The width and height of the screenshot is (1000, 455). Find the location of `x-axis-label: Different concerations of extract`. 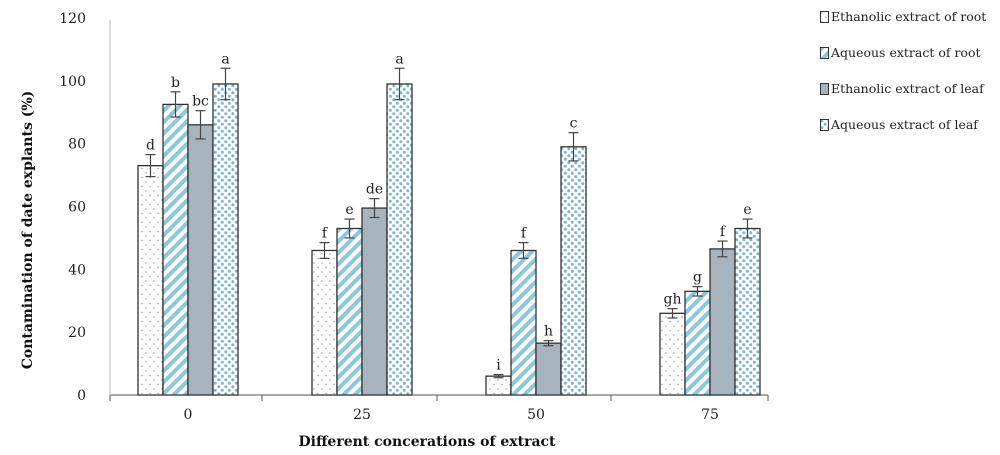

x-axis-label: Different concerations of extract is located at coordinates (427, 442).